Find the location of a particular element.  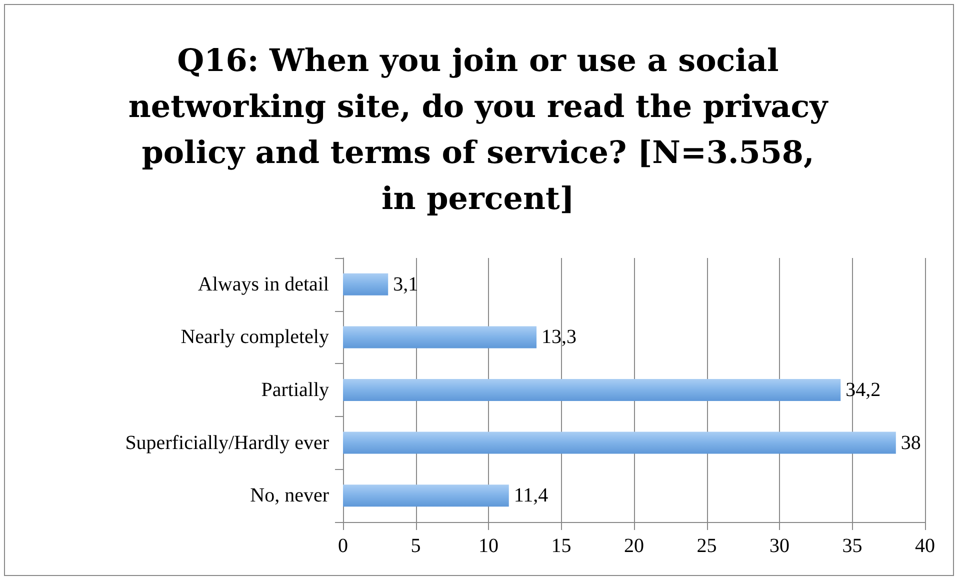

x-tick-label: 15 is located at coordinates (561, 546).